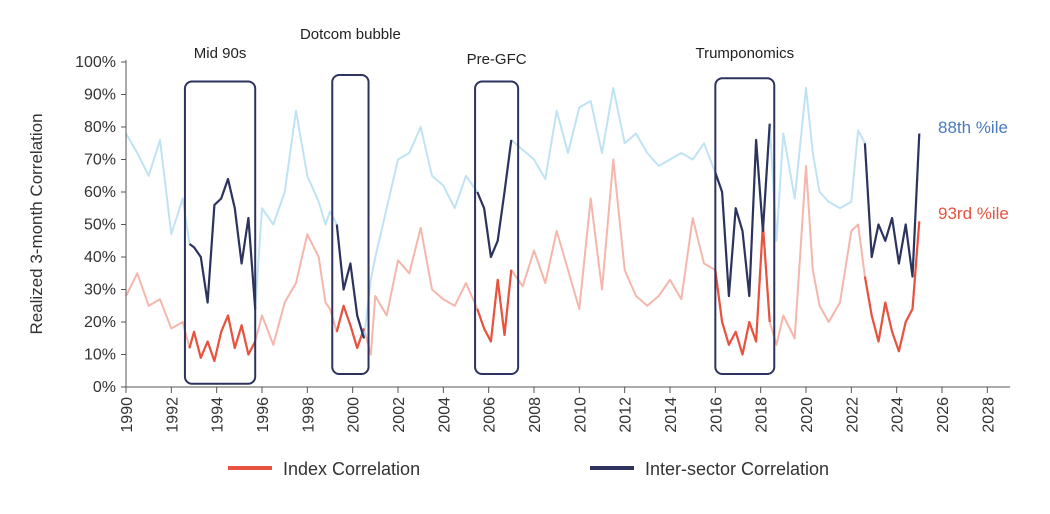 This screenshot has width=1050, height=514. I want to click on y-tick-label: 70%, so click(100, 160).